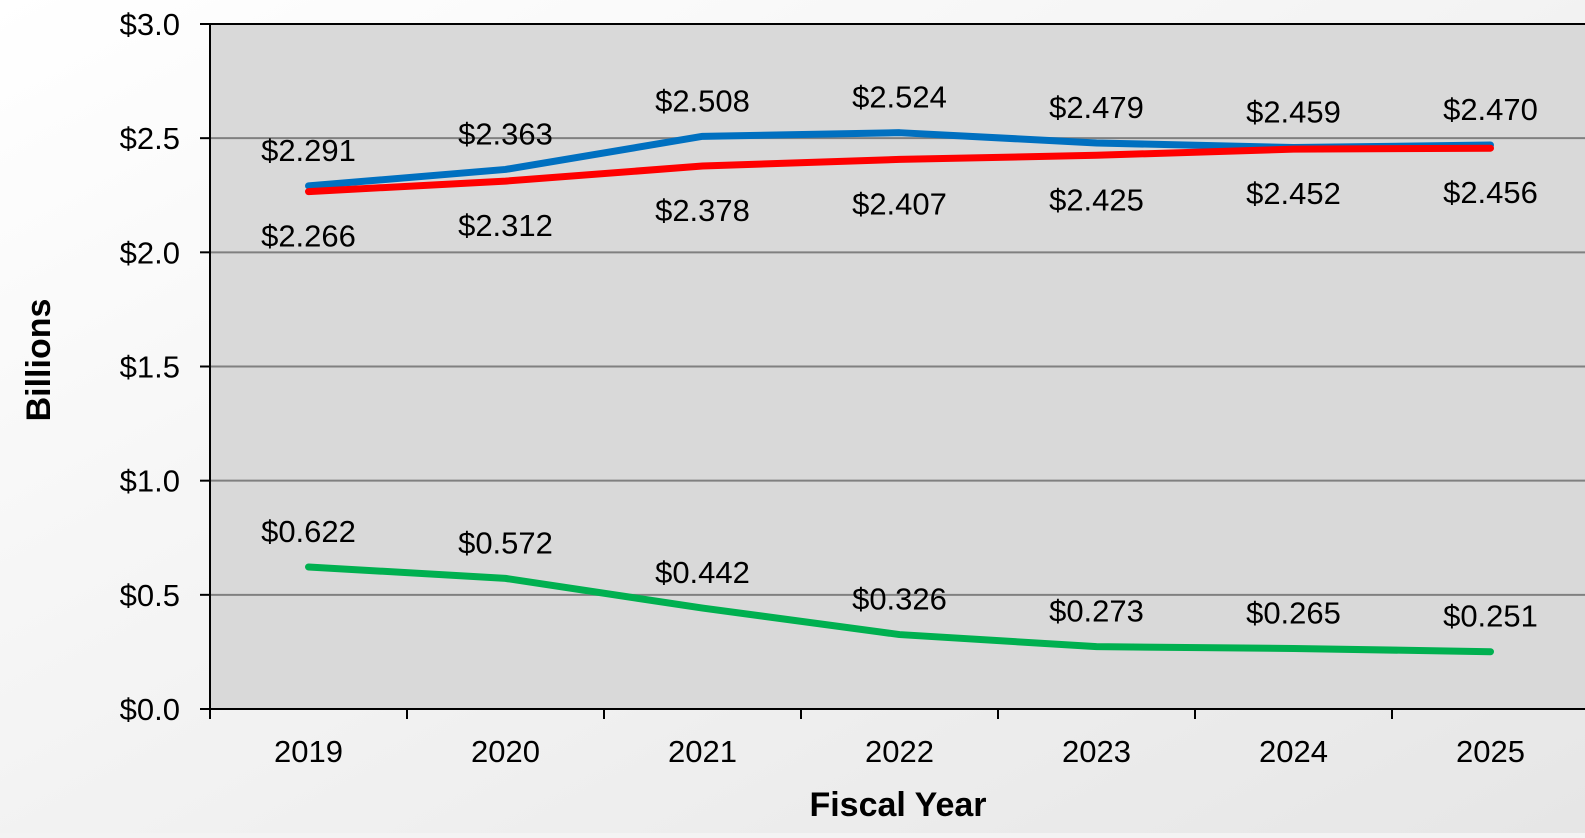 The height and width of the screenshot is (838, 1585). I want to click on data-label-s0-2023: $2.479, so click(1096, 107).